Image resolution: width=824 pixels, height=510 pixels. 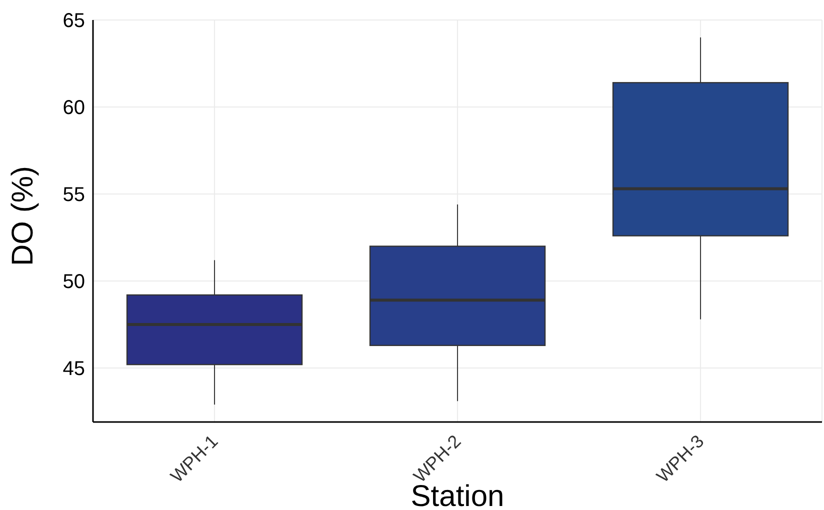 I want to click on y-axis-title: DO (%), so click(x=23, y=216).